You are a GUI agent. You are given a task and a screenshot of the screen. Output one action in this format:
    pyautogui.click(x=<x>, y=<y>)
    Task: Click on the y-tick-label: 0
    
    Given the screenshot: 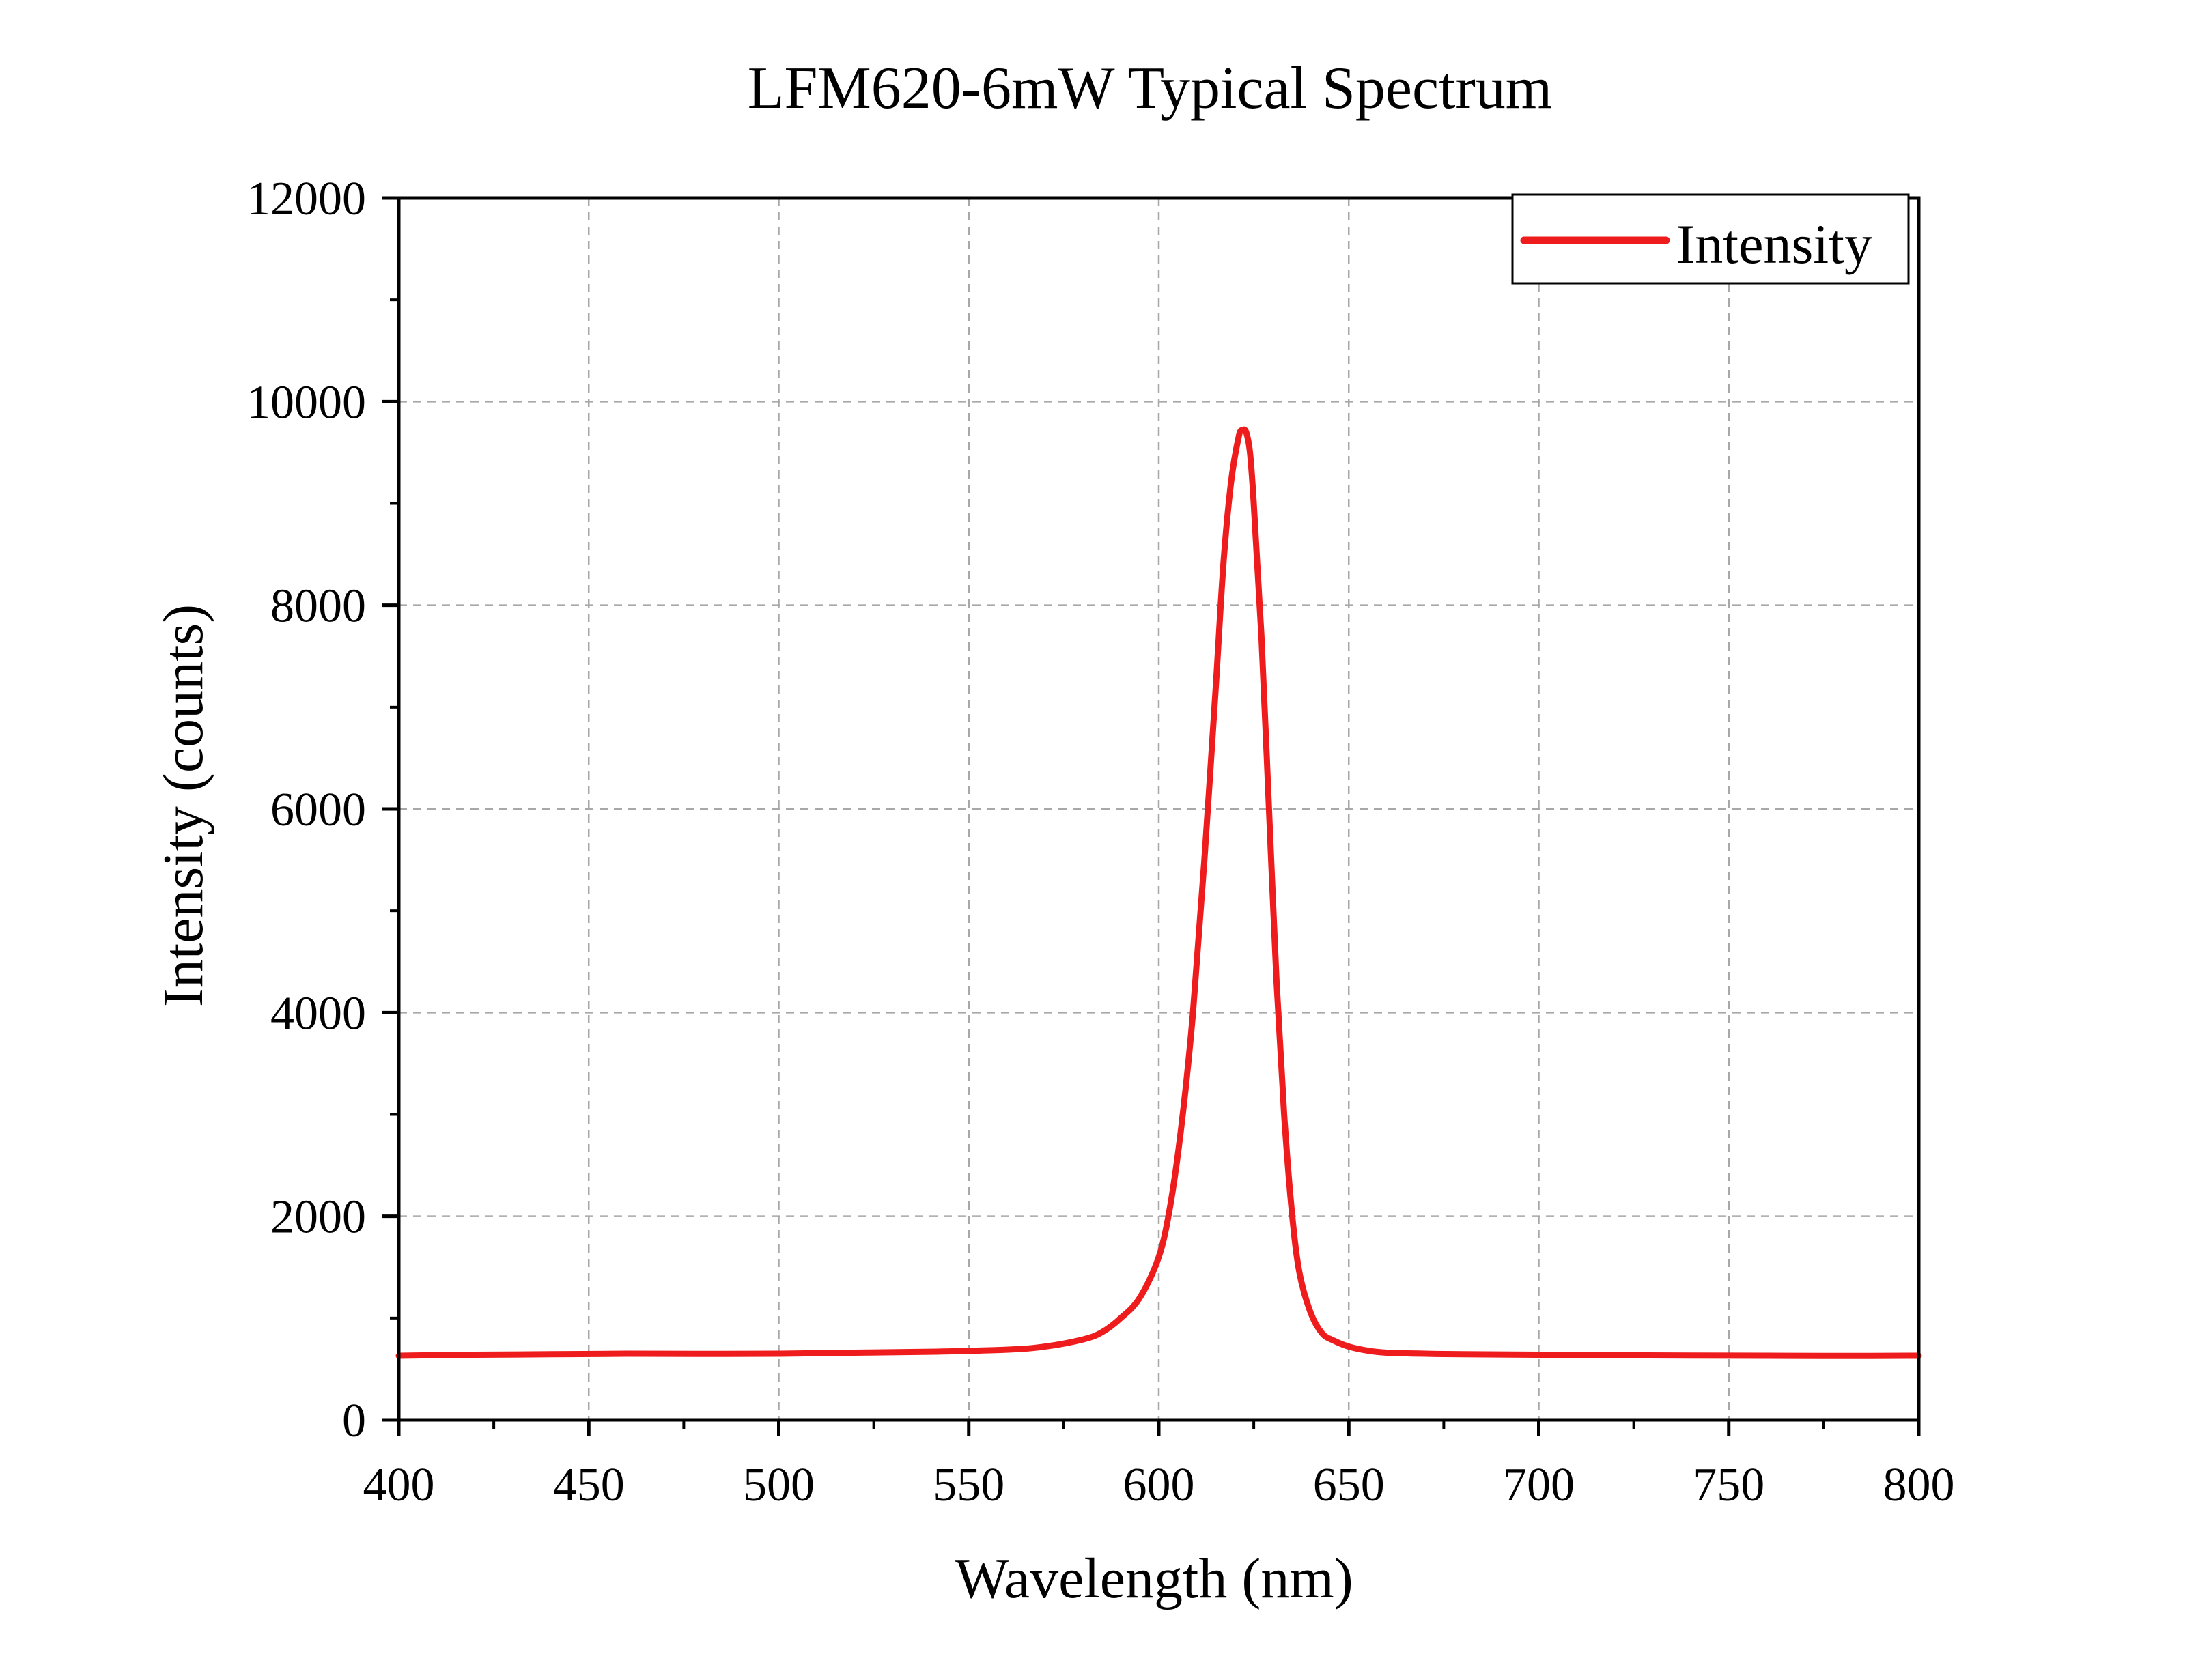 What is the action you would take?
    pyautogui.click(x=354, y=1421)
    